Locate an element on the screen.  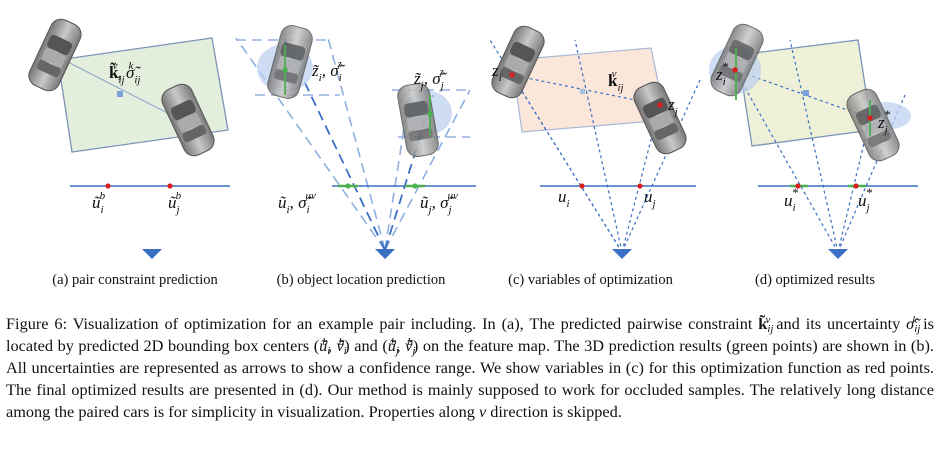
label-zj-c: zj is located at coordinates (672, 106).